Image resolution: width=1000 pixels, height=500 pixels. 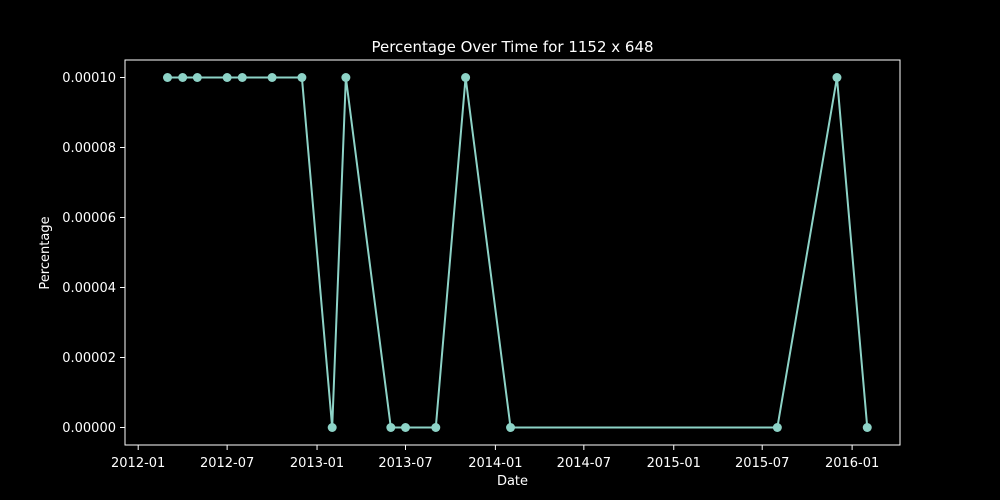 What do you see at coordinates (45, 252) in the screenshot?
I see `y-axis-label: Percentage` at bounding box center [45, 252].